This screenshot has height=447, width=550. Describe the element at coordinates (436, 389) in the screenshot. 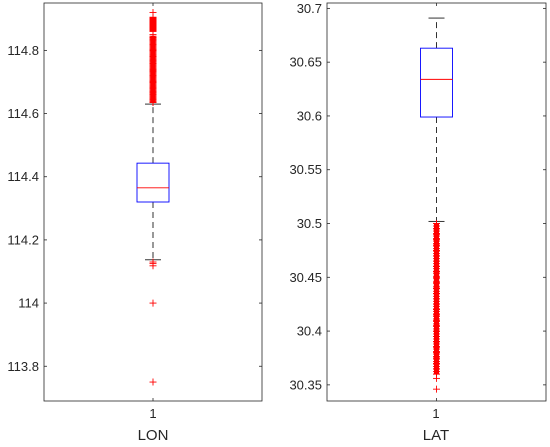

I see `lat-outlier` at that location.